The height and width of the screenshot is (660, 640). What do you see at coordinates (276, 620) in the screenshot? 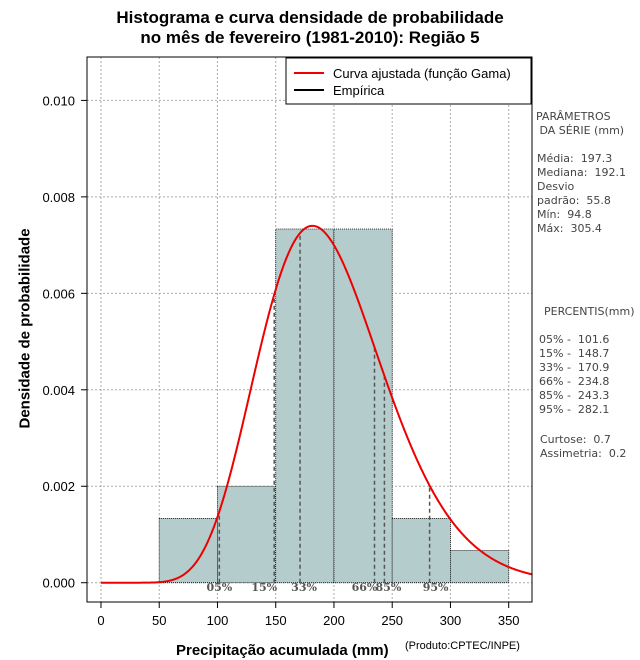
I see `x-tick-label: 150` at bounding box center [276, 620].